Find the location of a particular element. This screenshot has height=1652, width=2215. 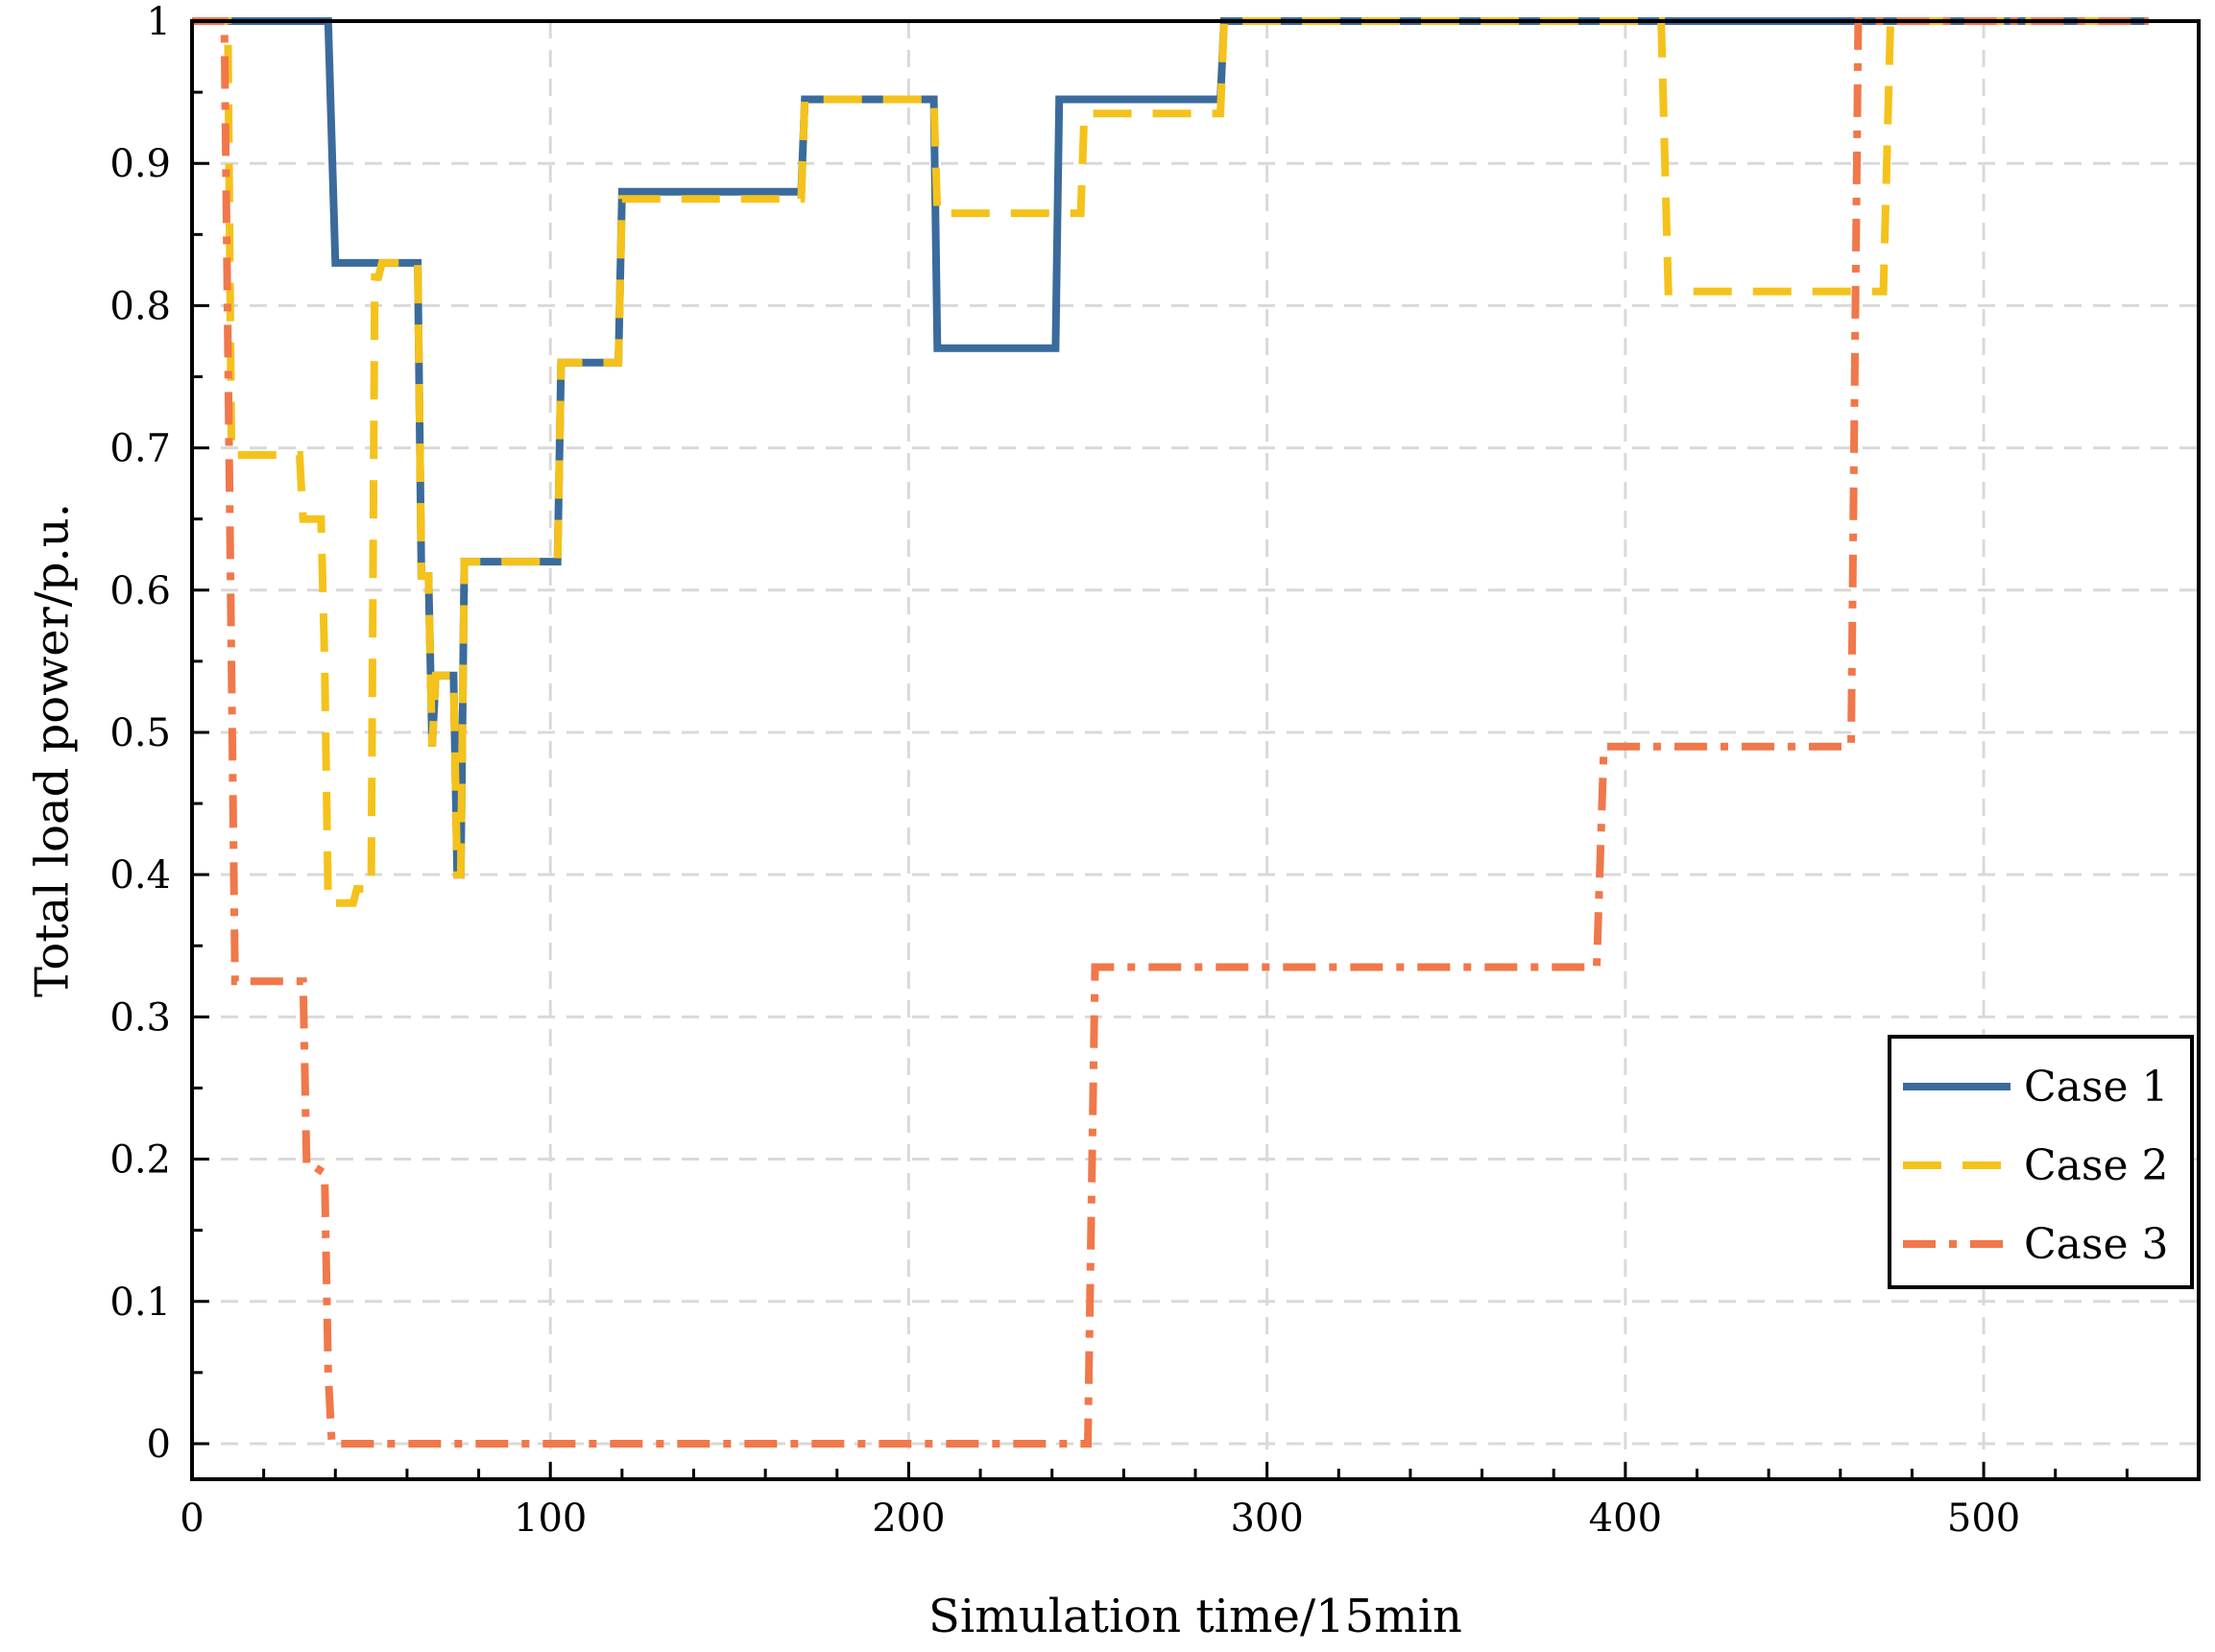

legend-label: Case 1 is located at coordinates (2096, 1087).